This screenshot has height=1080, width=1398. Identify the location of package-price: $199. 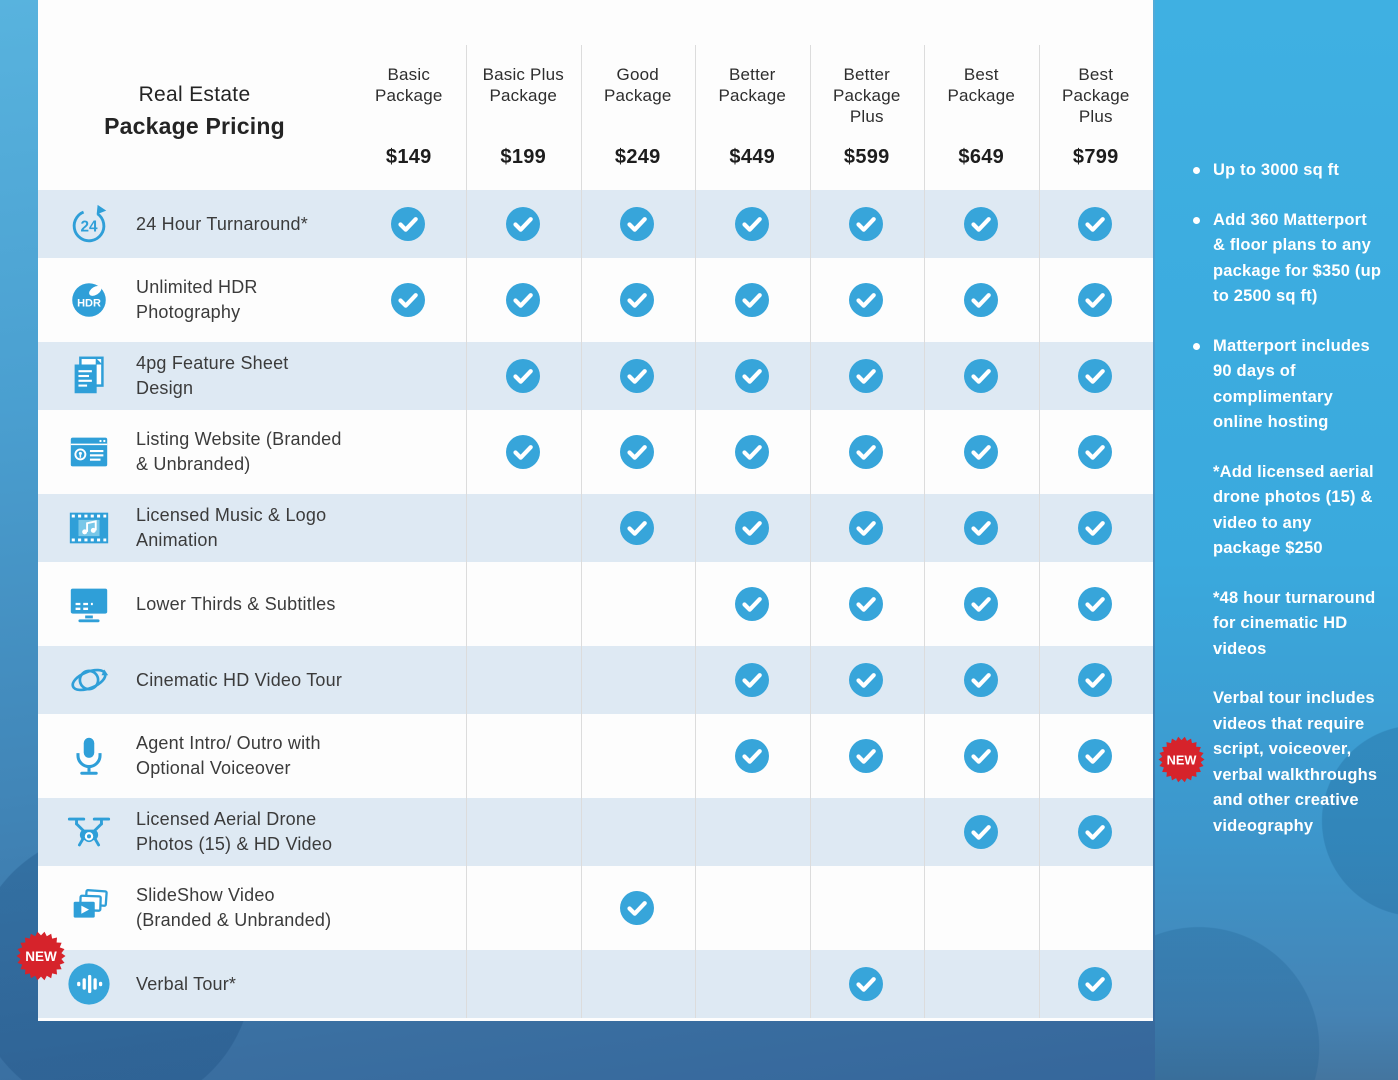
(523, 157).